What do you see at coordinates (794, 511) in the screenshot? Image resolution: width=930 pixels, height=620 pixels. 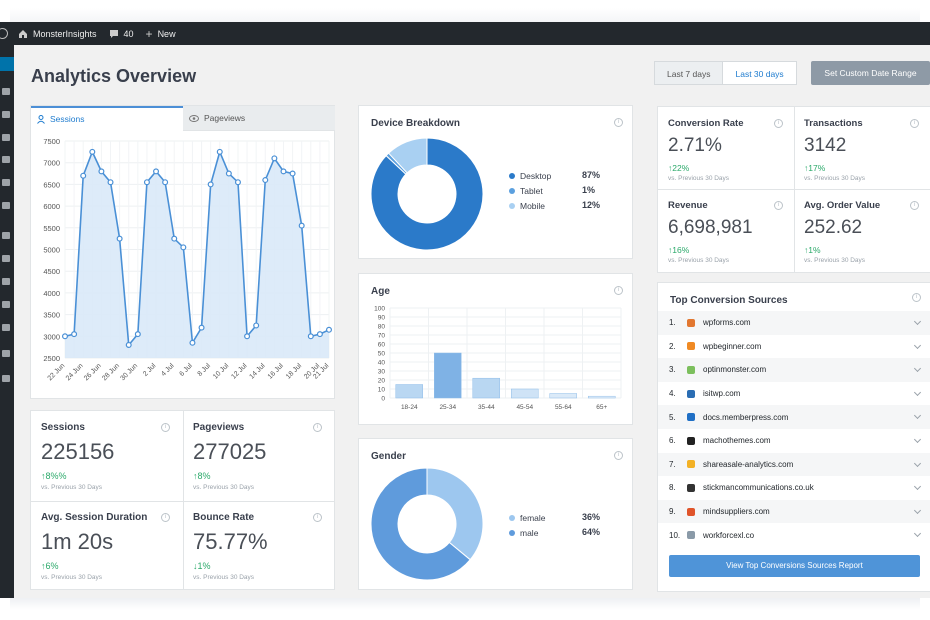 I see `source-row: 9. mindsuppliers.com` at bounding box center [794, 511].